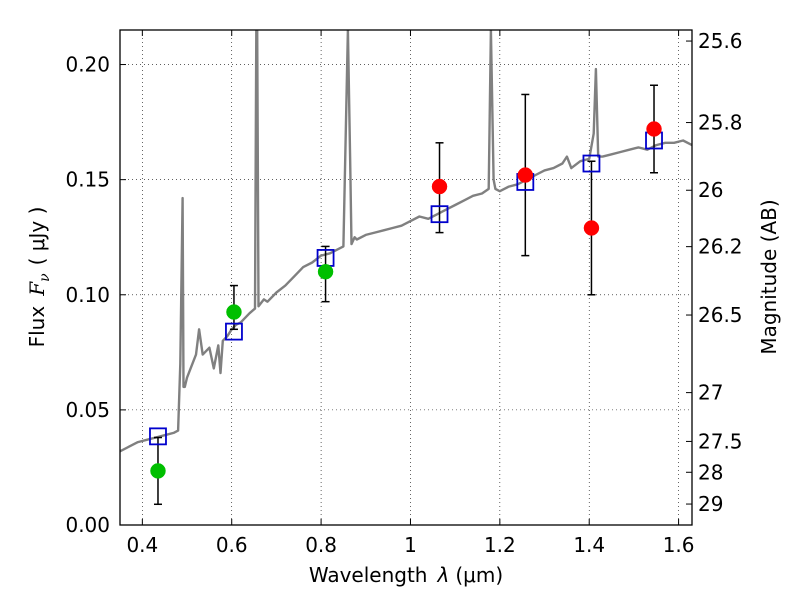 The height and width of the screenshot is (600, 800). Describe the element at coordinates (589, 545) in the screenshot. I see `x-tick-label: 1.4` at that location.